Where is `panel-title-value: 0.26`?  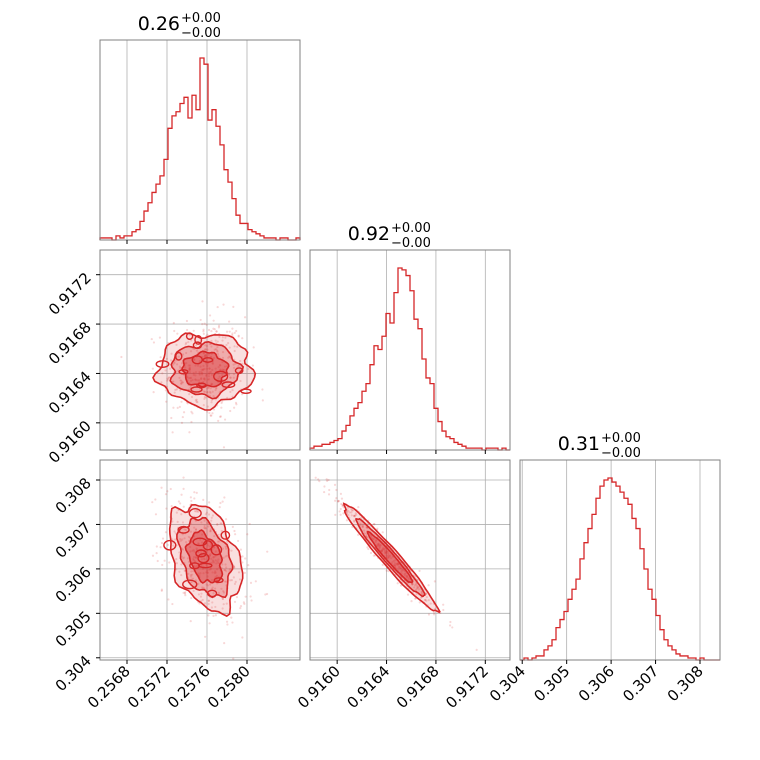
panel-title-value: 0.26 is located at coordinates (159, 24).